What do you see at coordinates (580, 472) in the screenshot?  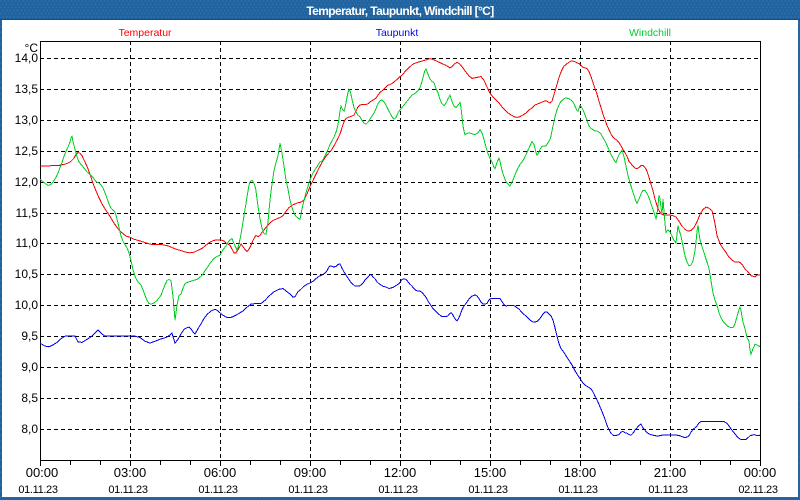 I see `svg-text: 18:00` at bounding box center [580, 472].